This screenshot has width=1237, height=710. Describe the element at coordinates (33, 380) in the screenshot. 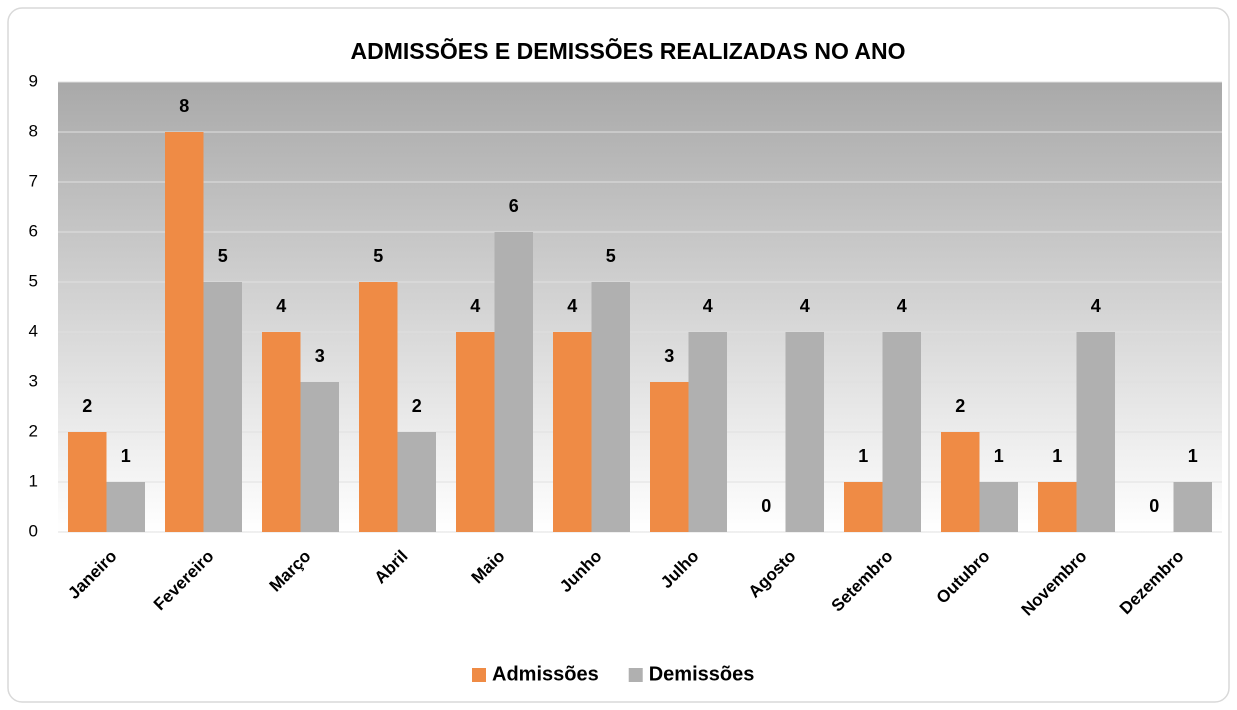

I see `y-tick-label: 3` at that location.